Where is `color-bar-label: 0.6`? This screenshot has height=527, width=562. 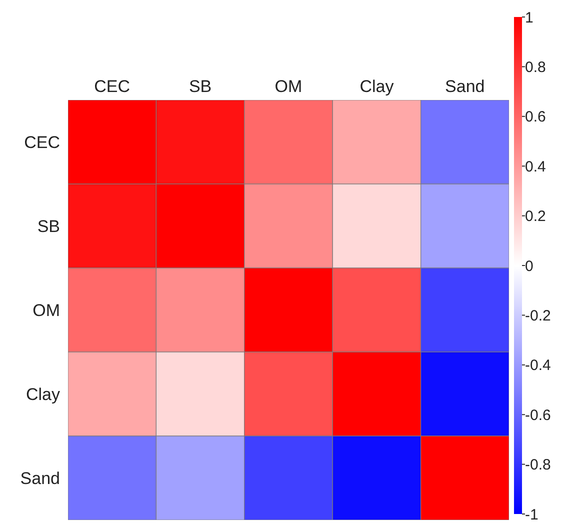
color-bar-label: 0.6 is located at coordinates (535, 117).